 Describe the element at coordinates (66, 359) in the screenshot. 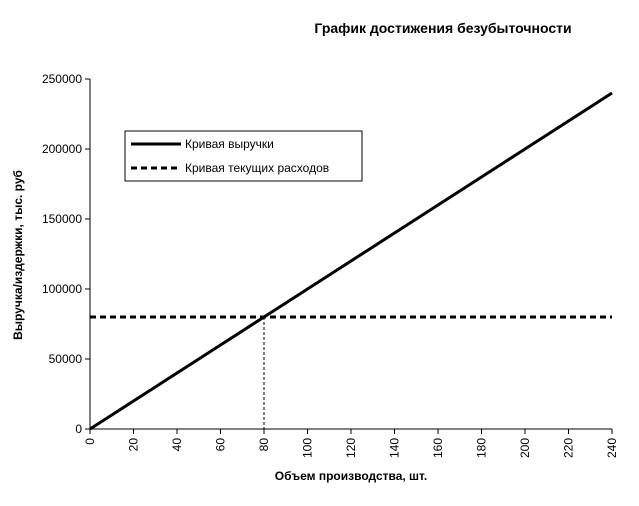

I see `y-tick-label: 50000` at that location.